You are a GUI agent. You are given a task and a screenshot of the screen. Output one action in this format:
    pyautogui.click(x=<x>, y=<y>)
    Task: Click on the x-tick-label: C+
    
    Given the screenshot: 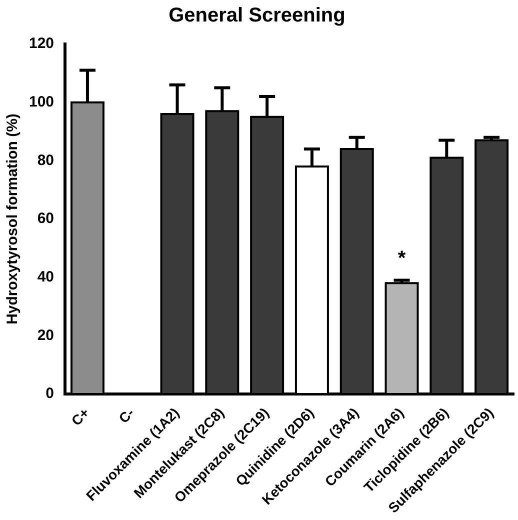 What is the action you would take?
    pyautogui.click(x=80, y=416)
    